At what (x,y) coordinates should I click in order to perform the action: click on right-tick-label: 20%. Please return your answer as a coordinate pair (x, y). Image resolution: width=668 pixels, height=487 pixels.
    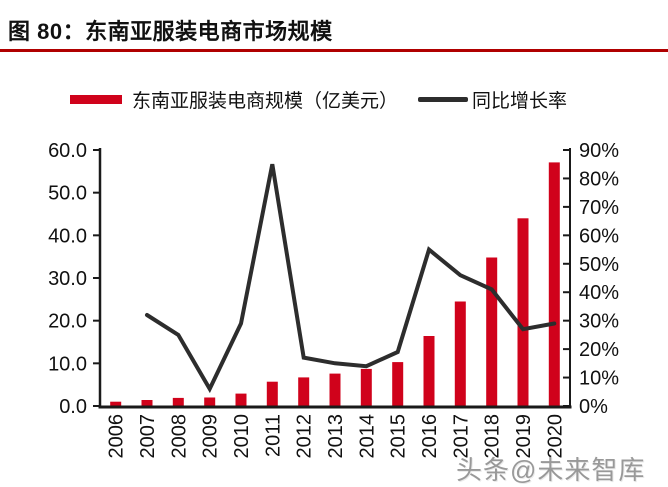
    Looking at the image, I should click on (599, 350).